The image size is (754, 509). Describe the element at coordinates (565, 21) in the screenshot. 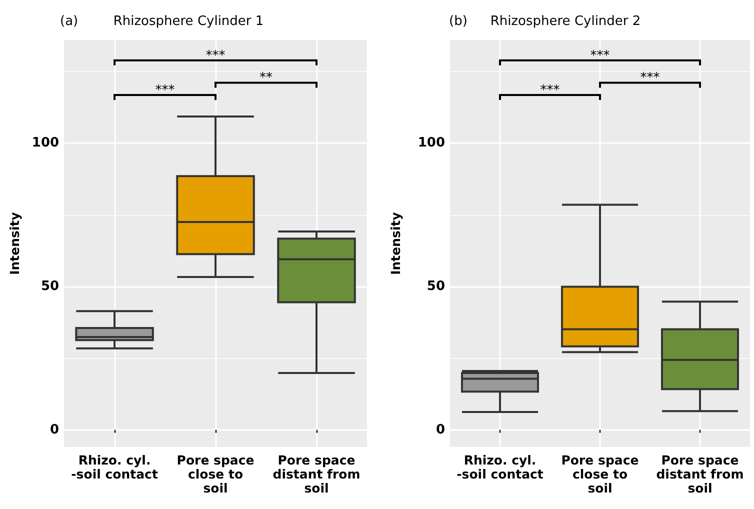

I see `chart-title: Rhizosphere Cylinder 2` at that location.